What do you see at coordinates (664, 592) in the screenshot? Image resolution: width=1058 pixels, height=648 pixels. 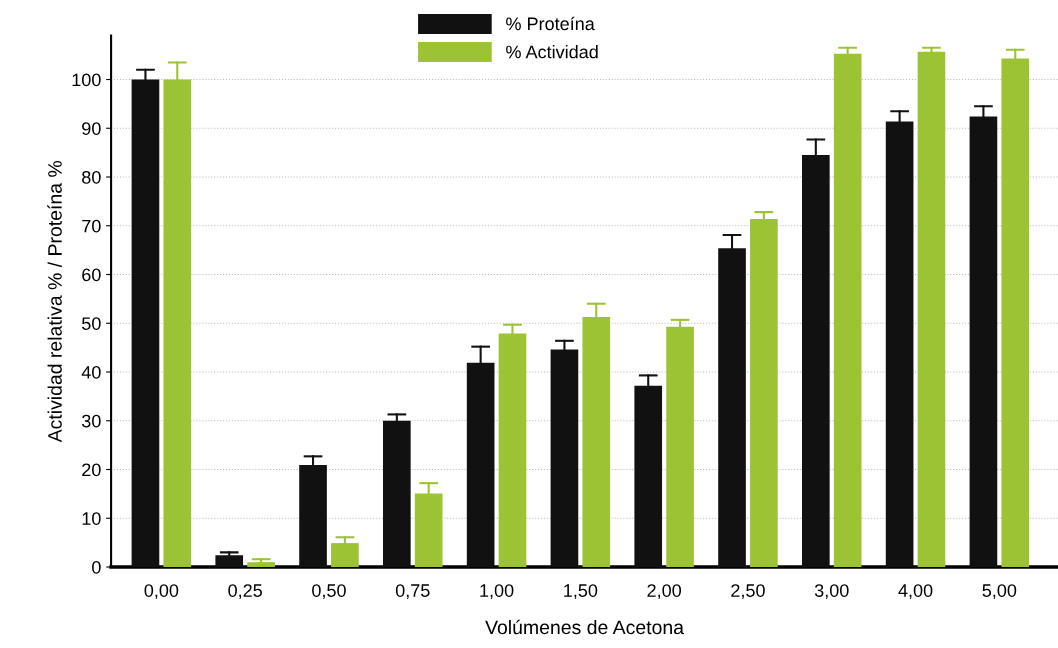 I see `x-tick-label: 2,00` at bounding box center [664, 592].